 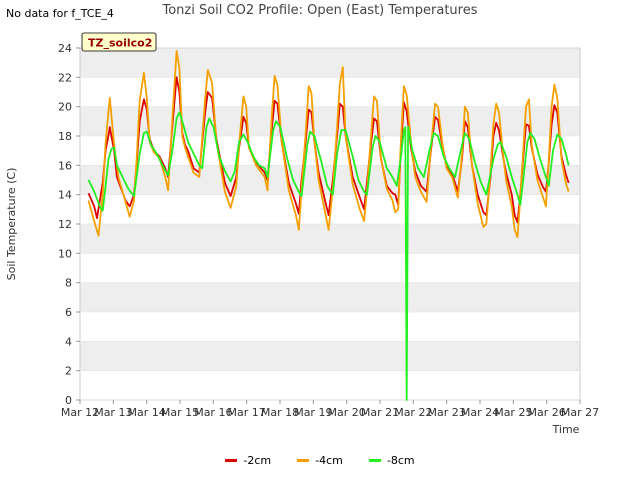 What do you see at coordinates (400, 460) in the screenshot?
I see `legend-label: -8cm` at bounding box center [400, 460].